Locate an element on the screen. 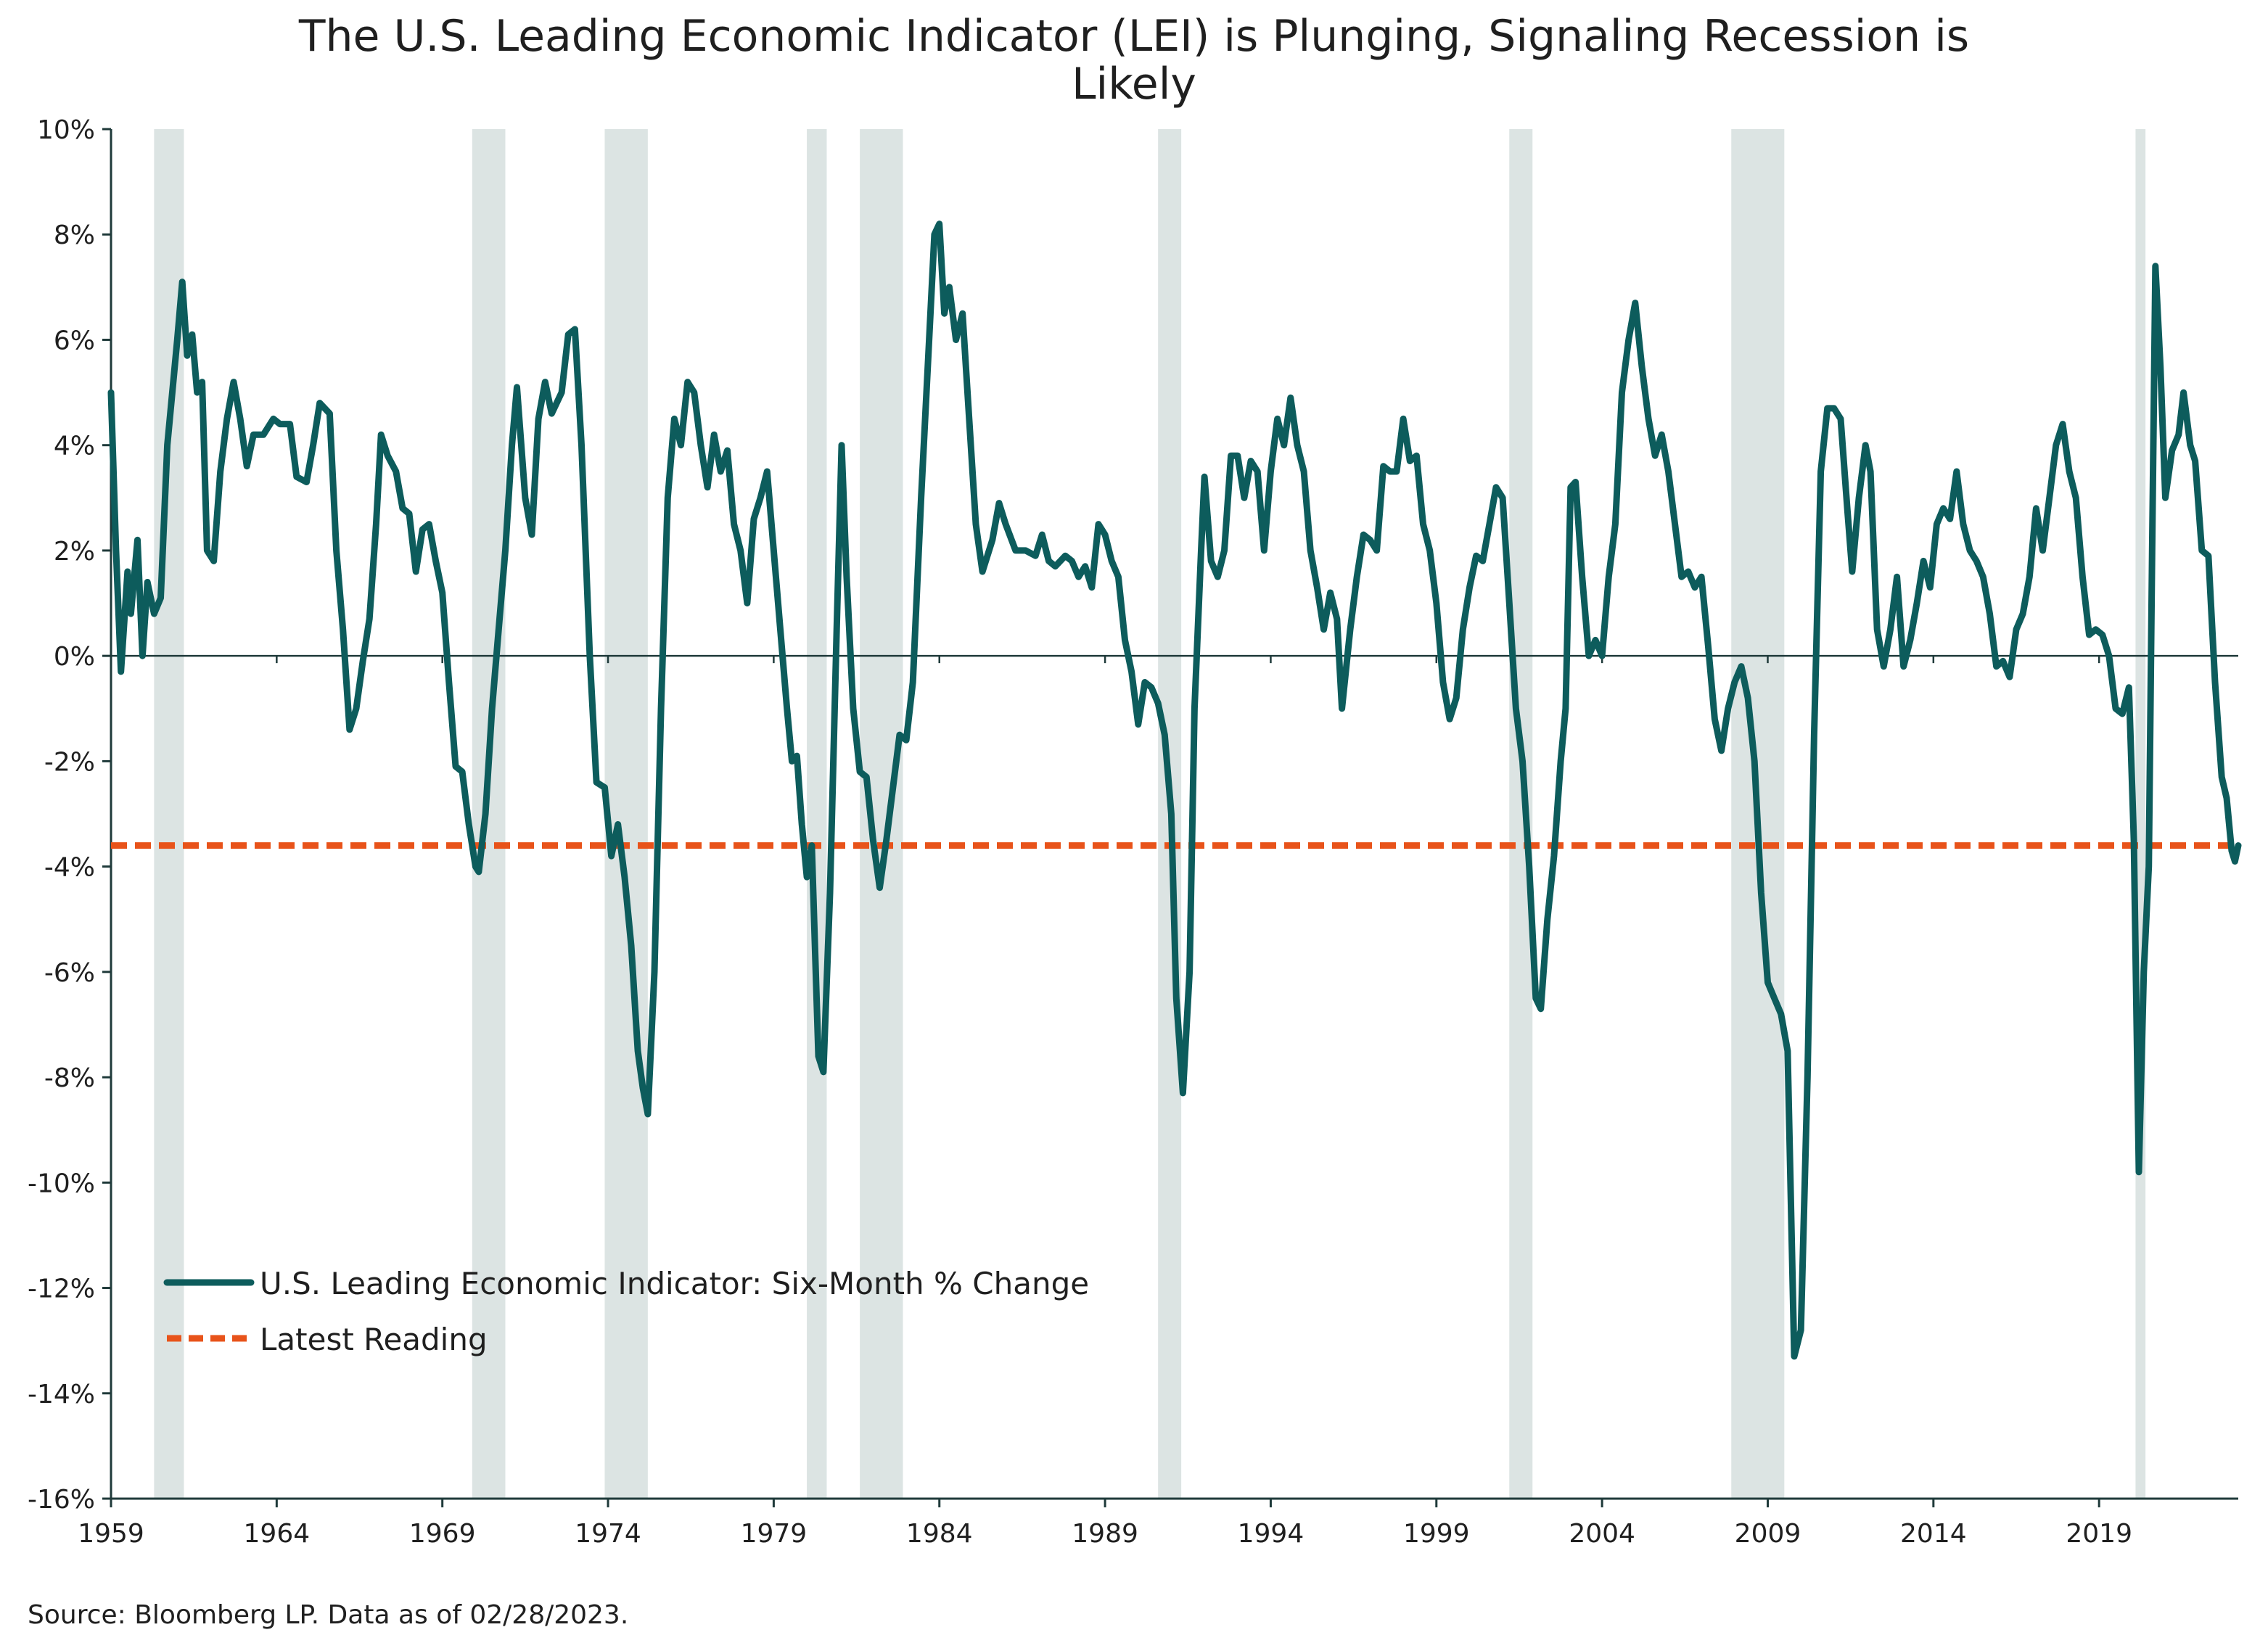 The height and width of the screenshot is (1643, 2268). x-tick-label: 2019 is located at coordinates (2099, 1534).